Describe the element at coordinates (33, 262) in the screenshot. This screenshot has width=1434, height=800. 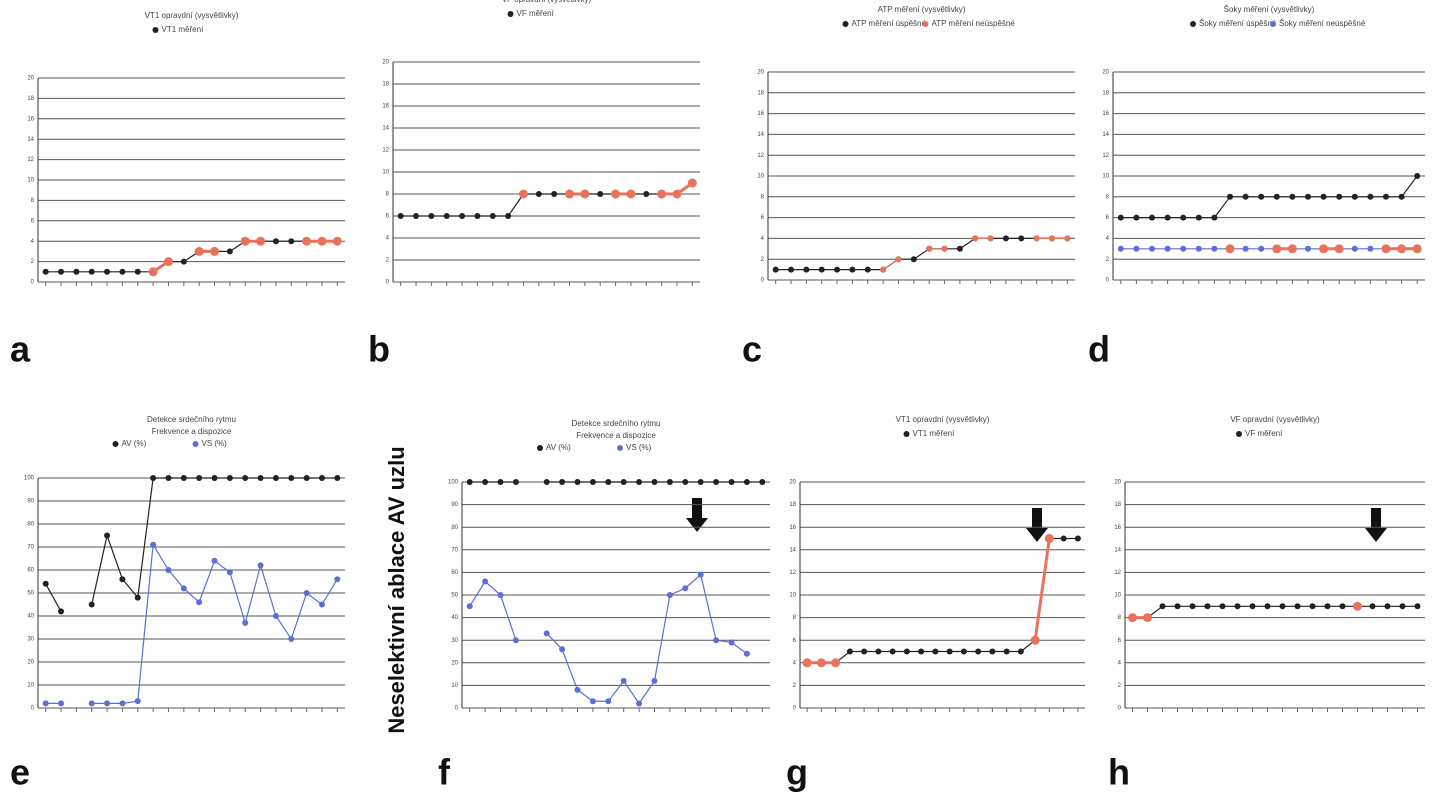
I see `y-tick-label: 2` at that location.